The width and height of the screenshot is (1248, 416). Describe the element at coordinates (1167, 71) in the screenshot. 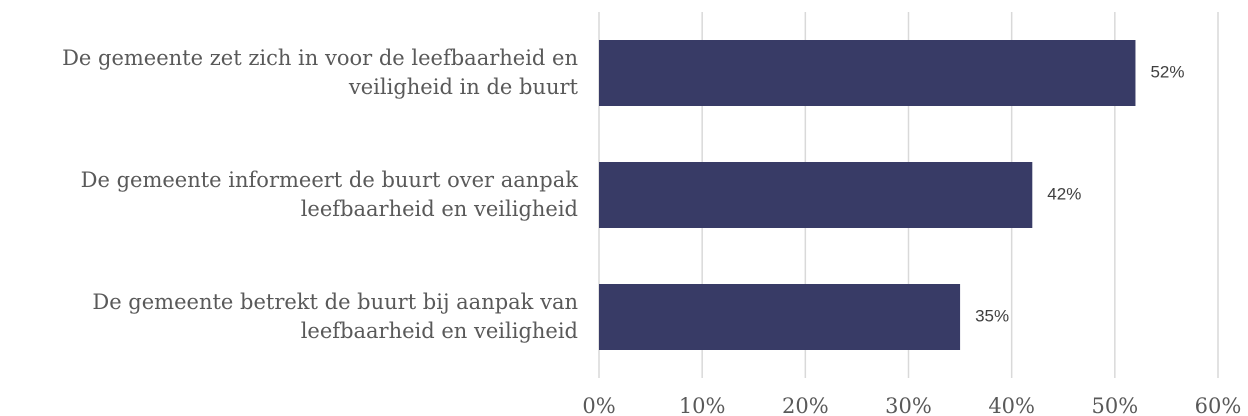

I see `value-label: 52%` at that location.